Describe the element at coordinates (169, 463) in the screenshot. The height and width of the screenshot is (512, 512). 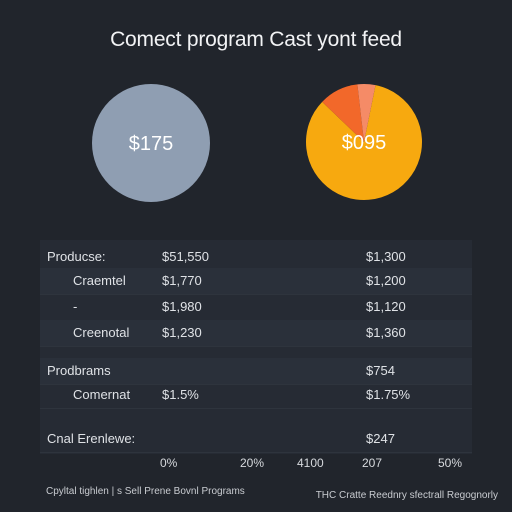
I see `x-tick-label: 0%` at that location.